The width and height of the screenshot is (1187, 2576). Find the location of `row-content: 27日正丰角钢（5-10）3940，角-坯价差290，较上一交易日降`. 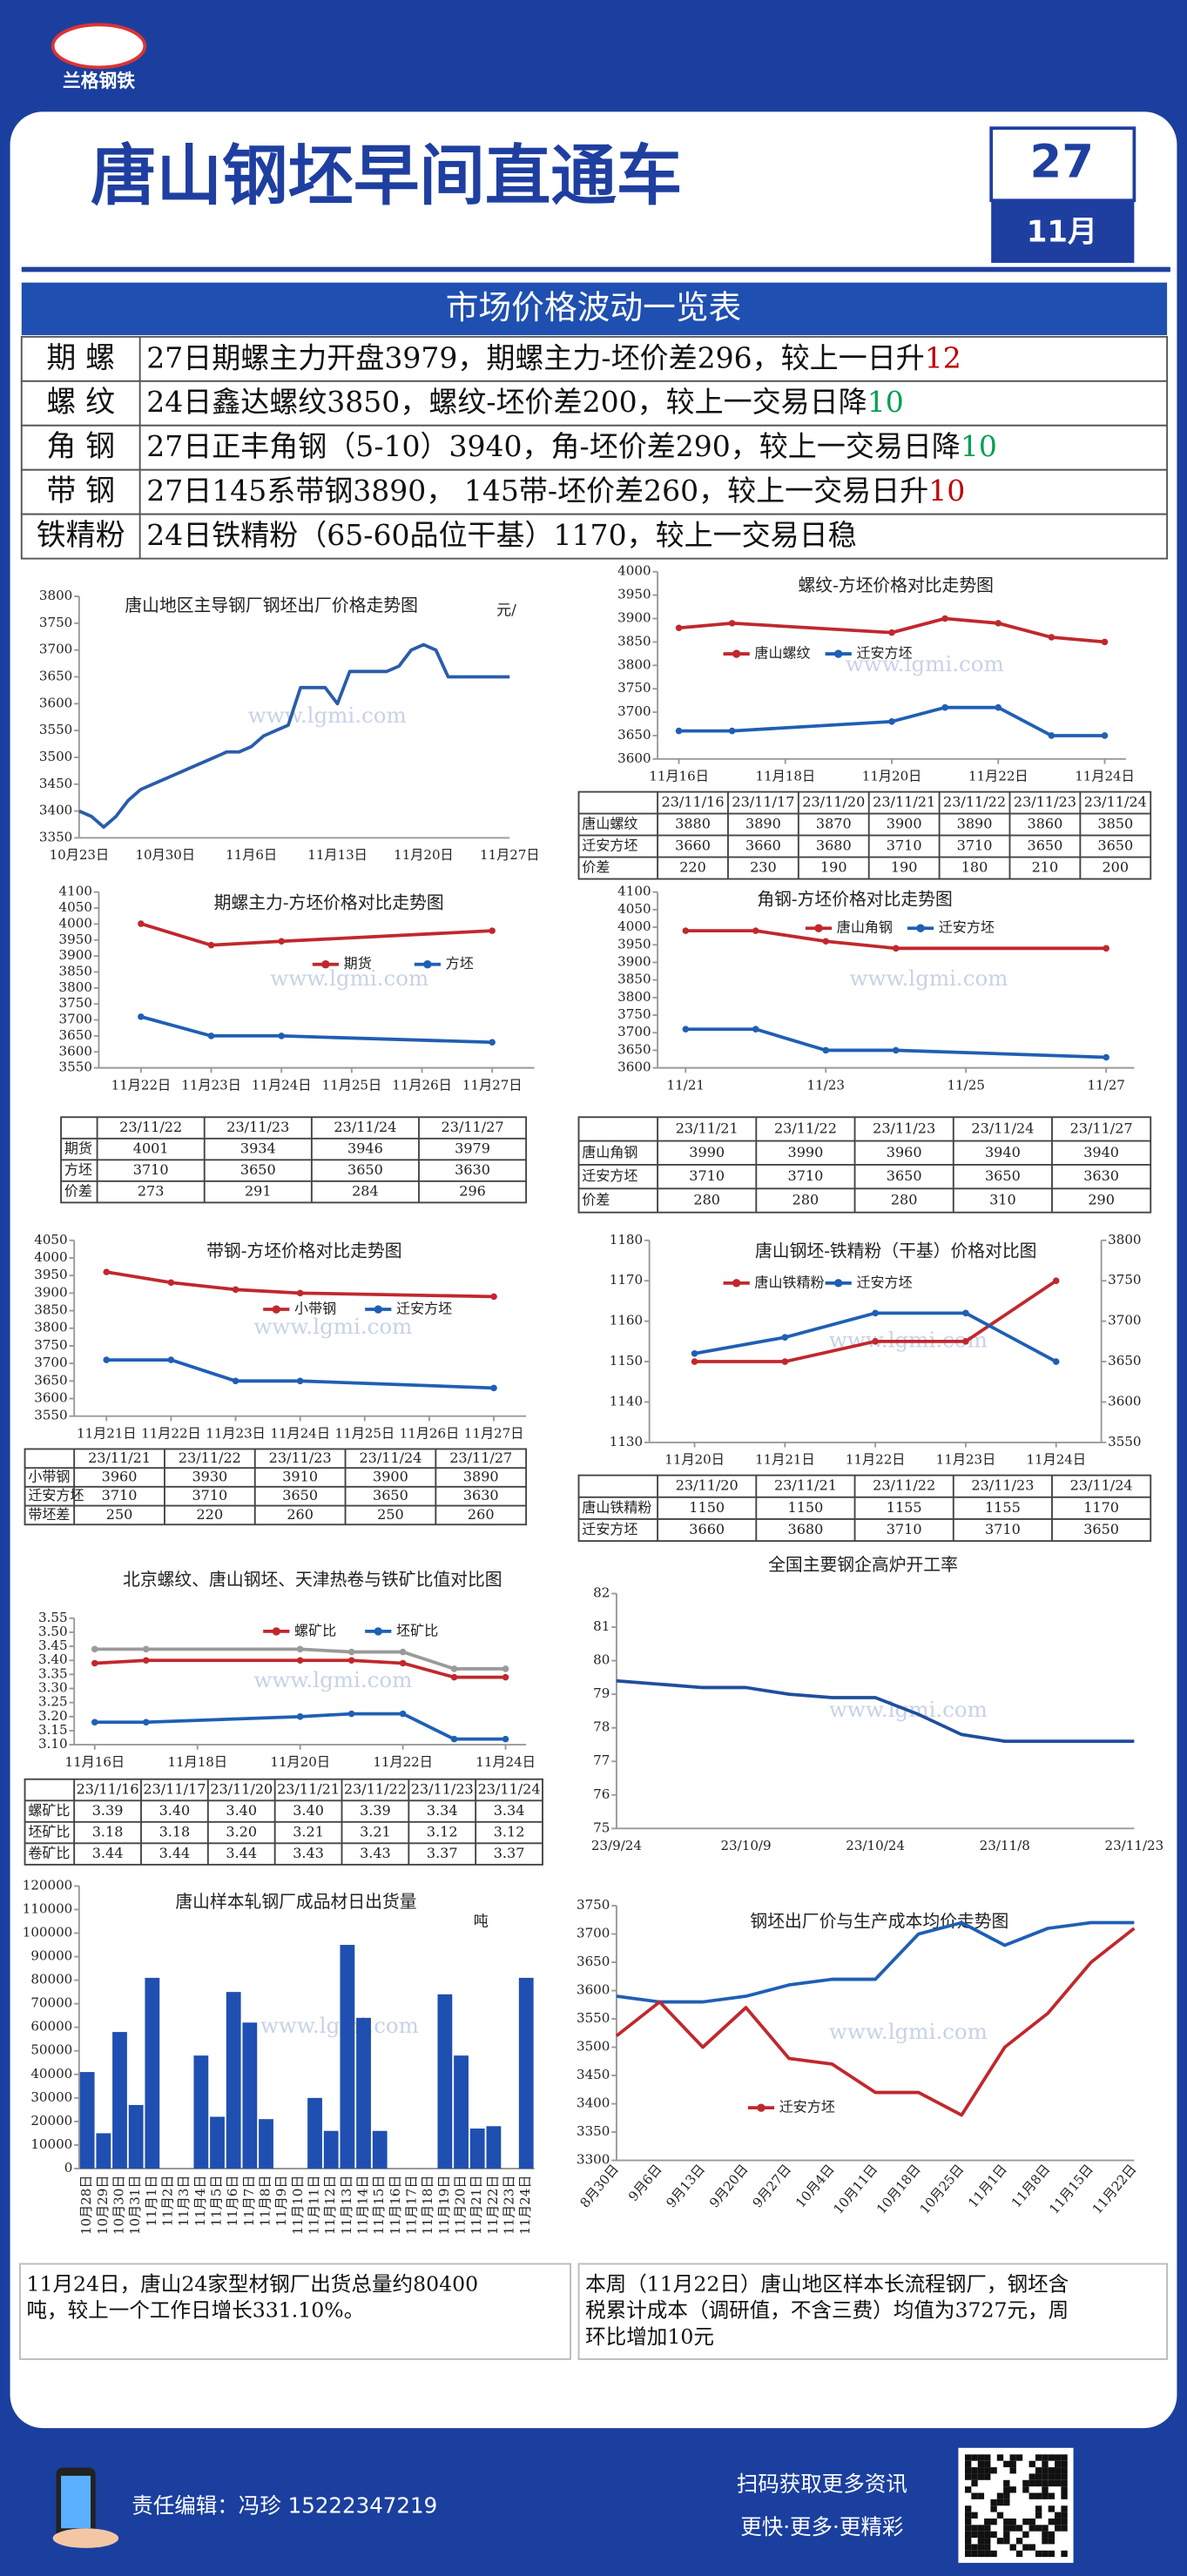

row-content: 27日正丰角钢（5-10）3940，角-坯价差290，较上一交易日降 is located at coordinates (553, 446).